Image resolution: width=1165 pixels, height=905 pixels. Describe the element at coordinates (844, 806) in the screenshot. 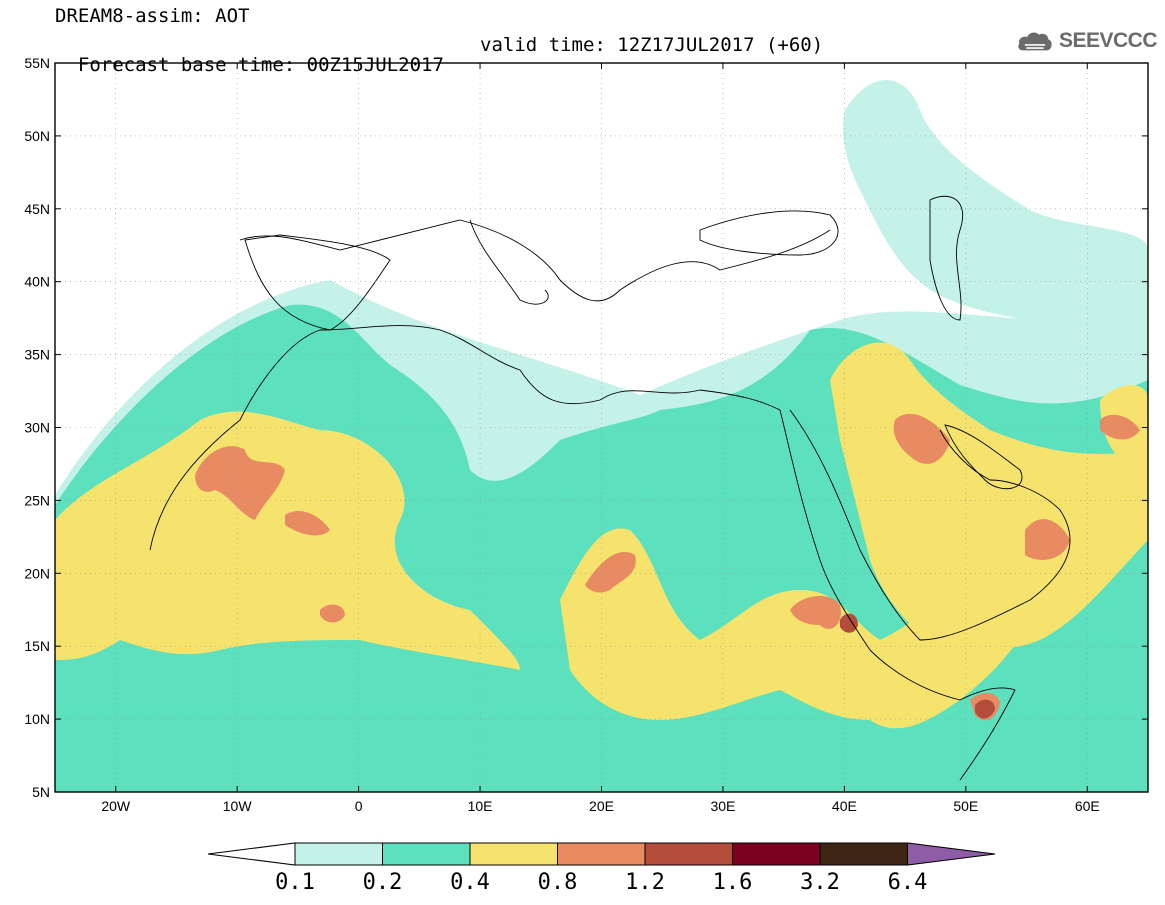

I see `lon-tick-label: 40E` at that location.